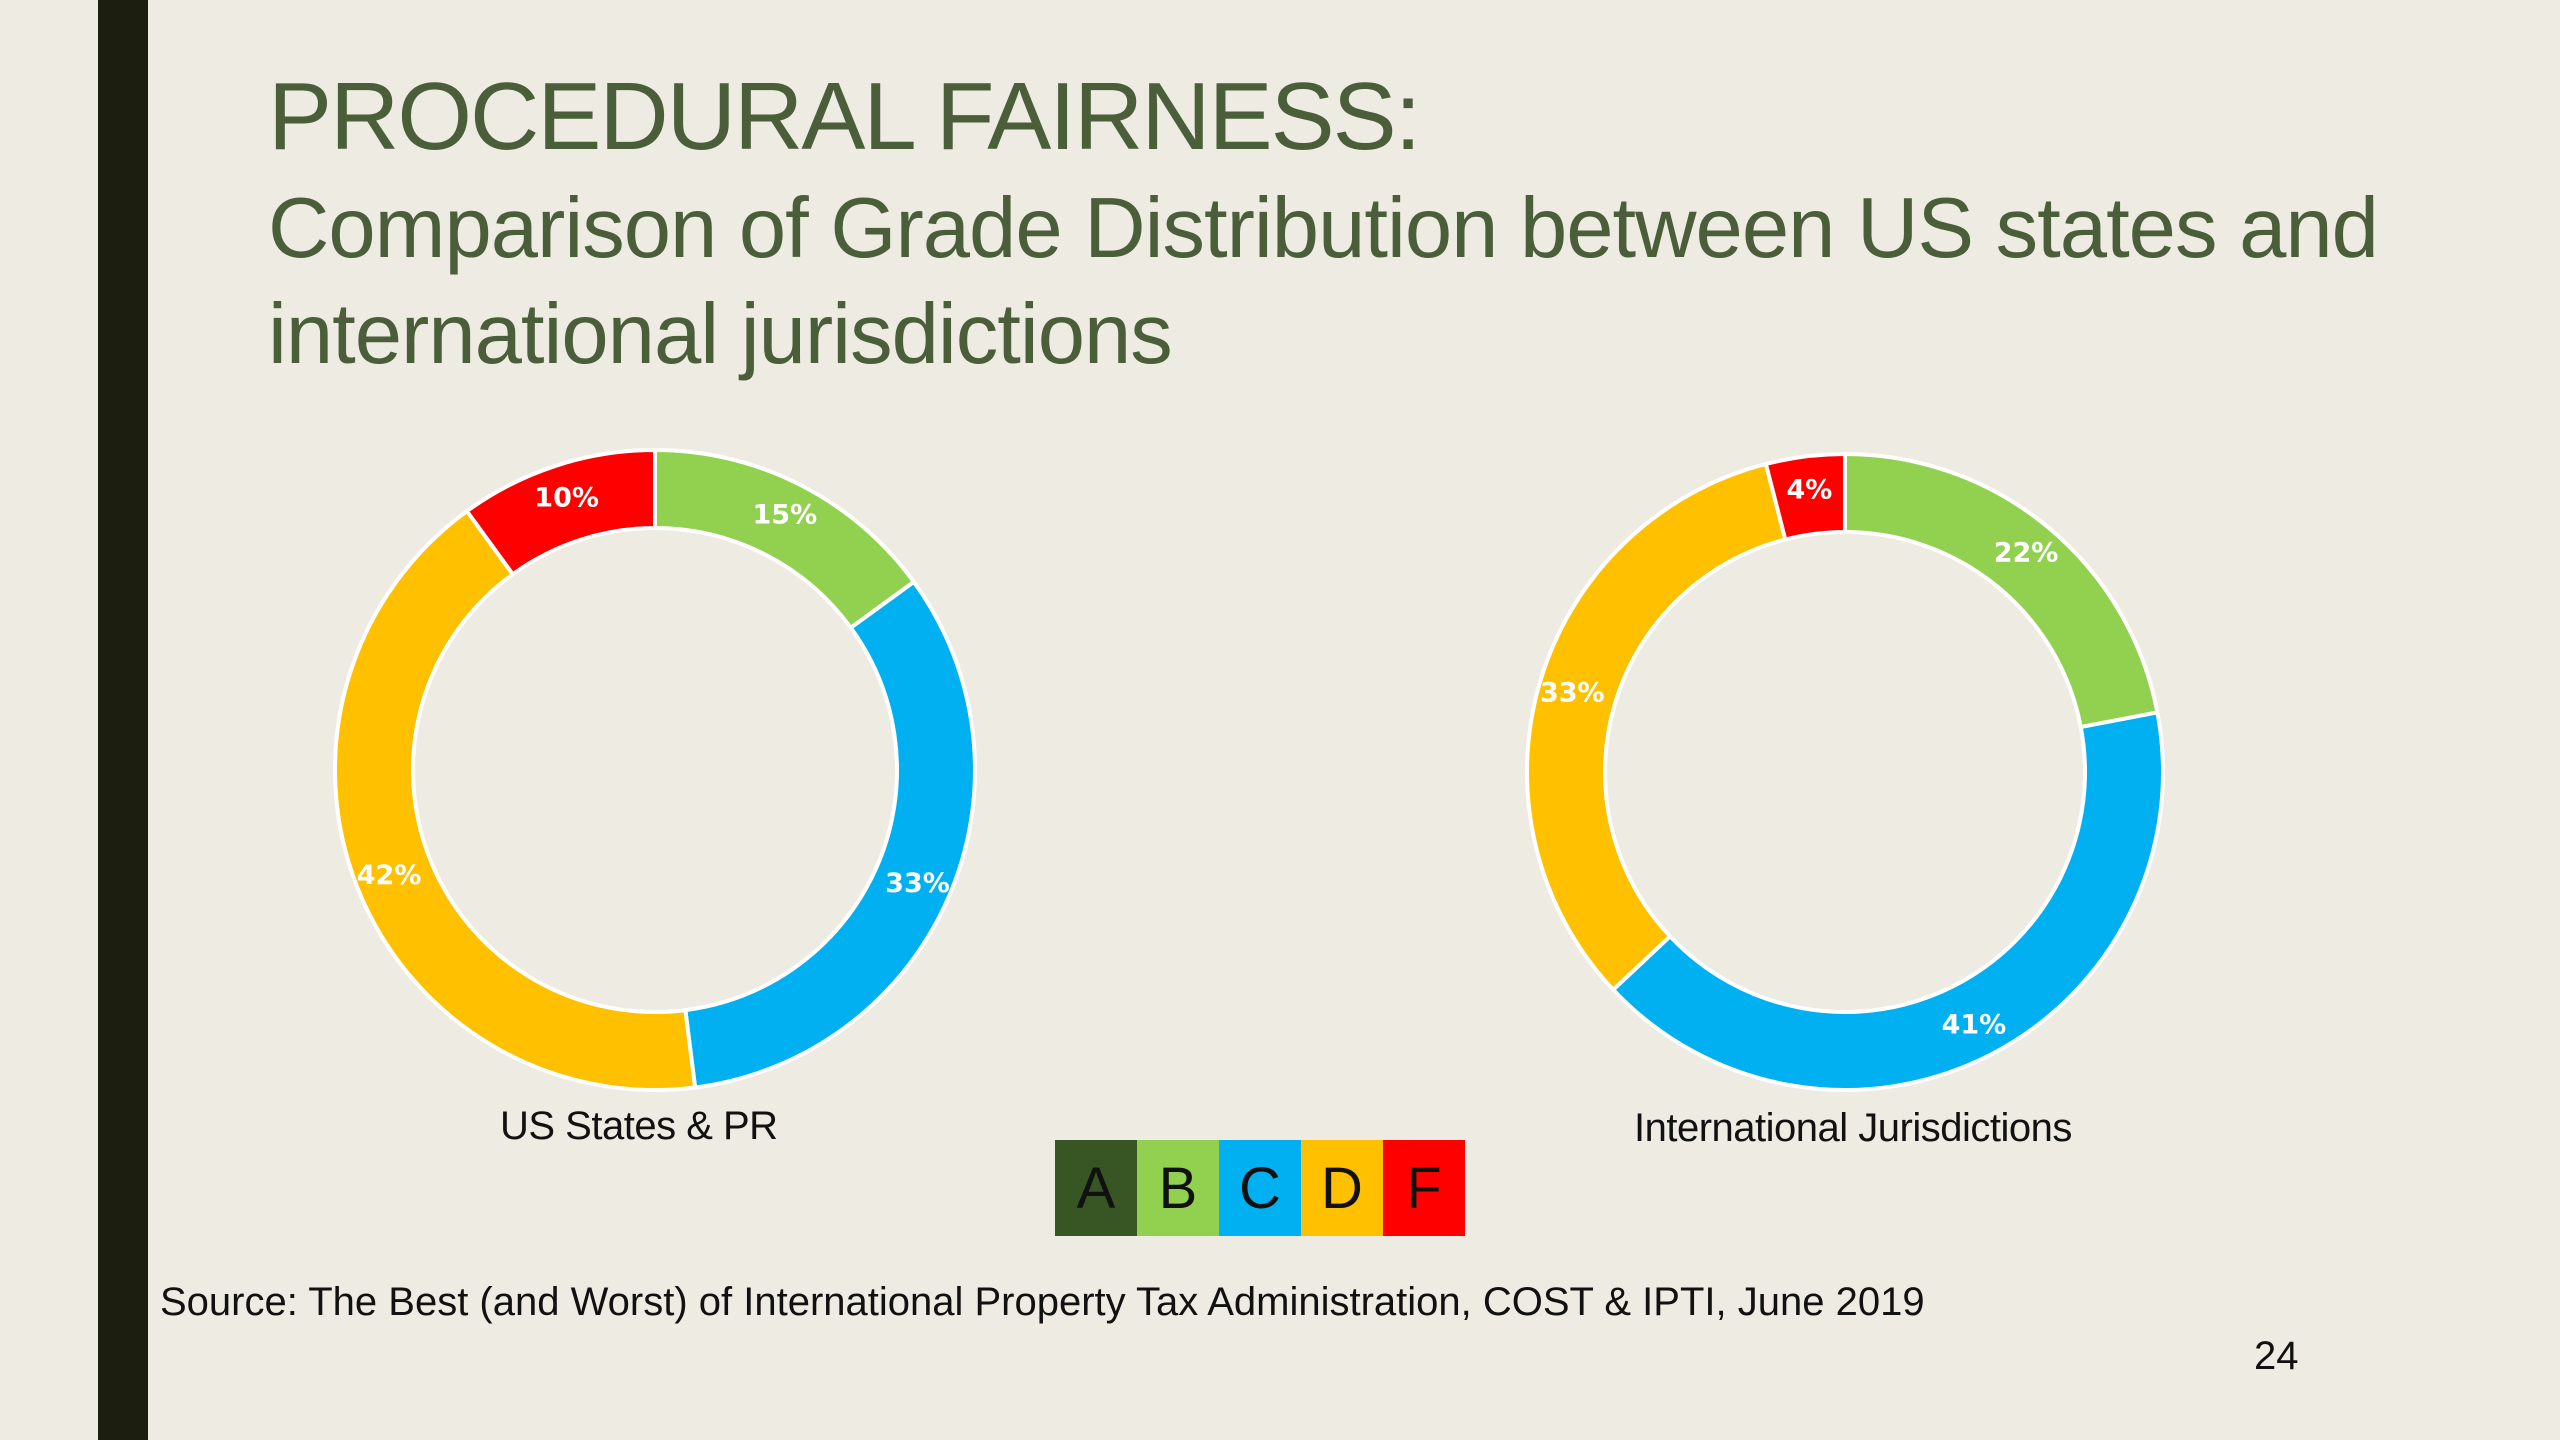  What do you see at coordinates (1342, 1188) in the screenshot?
I see `legend-grade-d: D` at bounding box center [1342, 1188].